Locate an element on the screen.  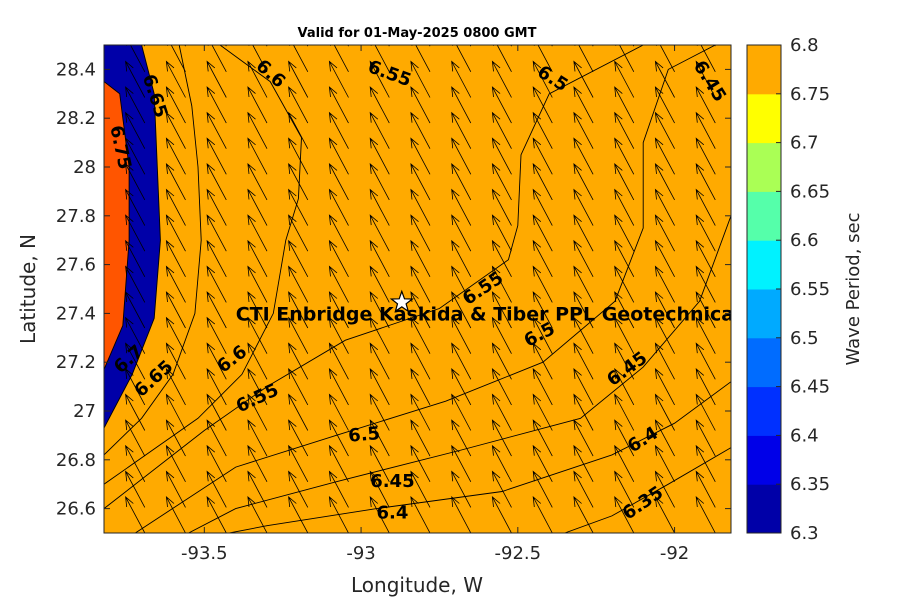
y-tick-label: 26.6 is located at coordinates (76, 509).